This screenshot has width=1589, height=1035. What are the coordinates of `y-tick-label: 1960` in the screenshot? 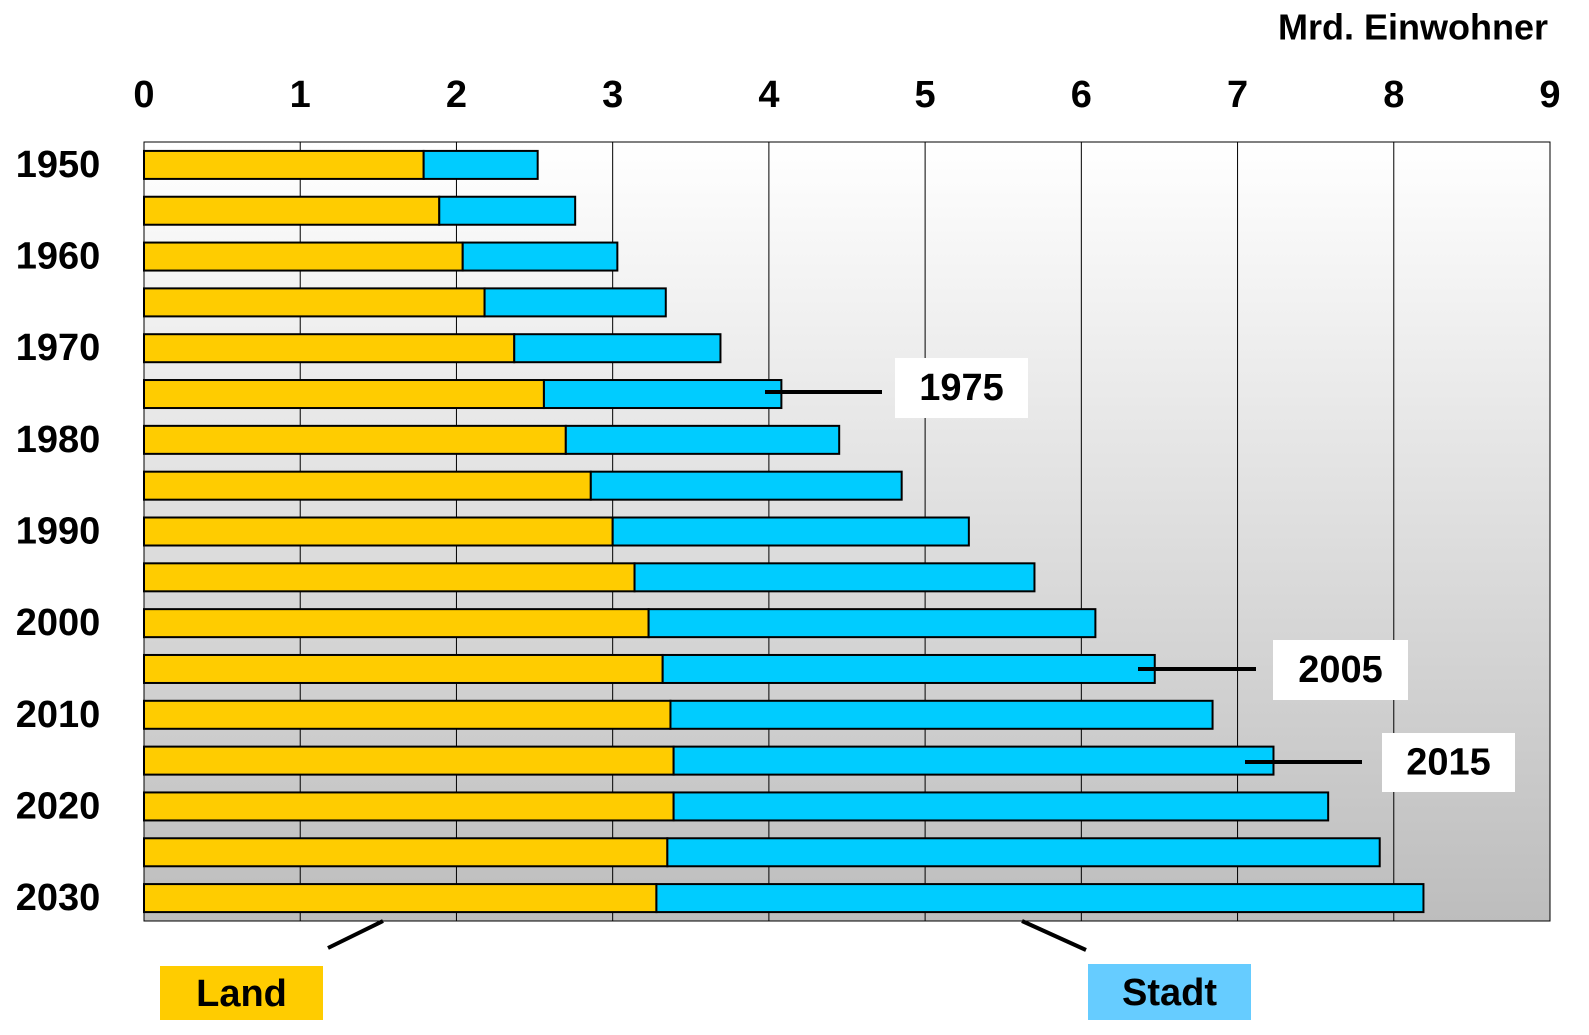 It's located at (58, 257).